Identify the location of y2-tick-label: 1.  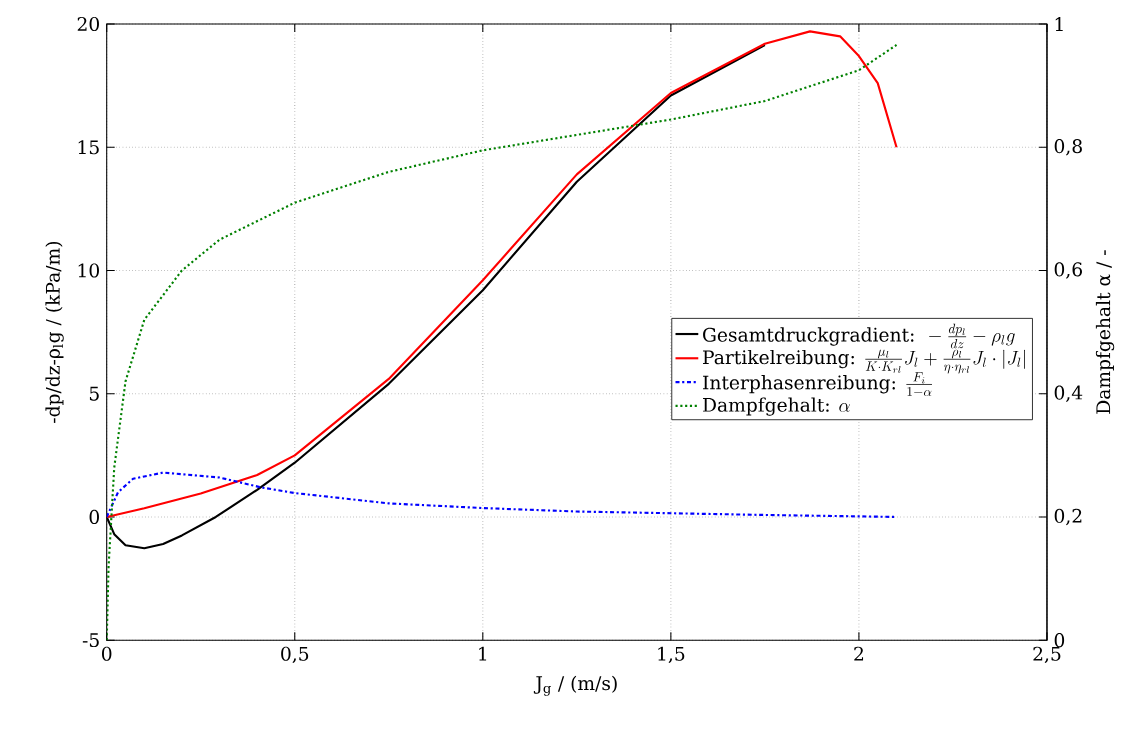
(1059, 23).